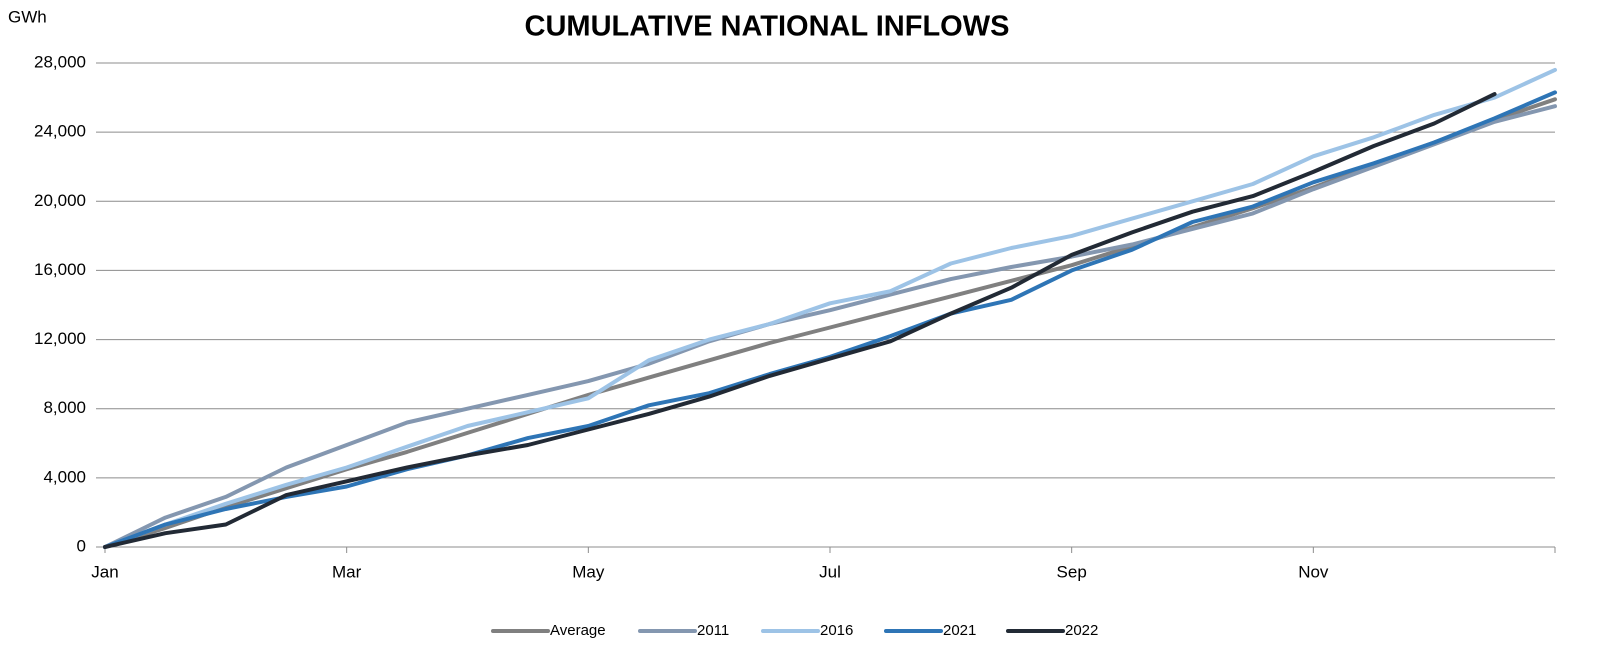  Describe the element at coordinates (60, 131) in the screenshot. I see `y-tick-label: 24,000` at that location.